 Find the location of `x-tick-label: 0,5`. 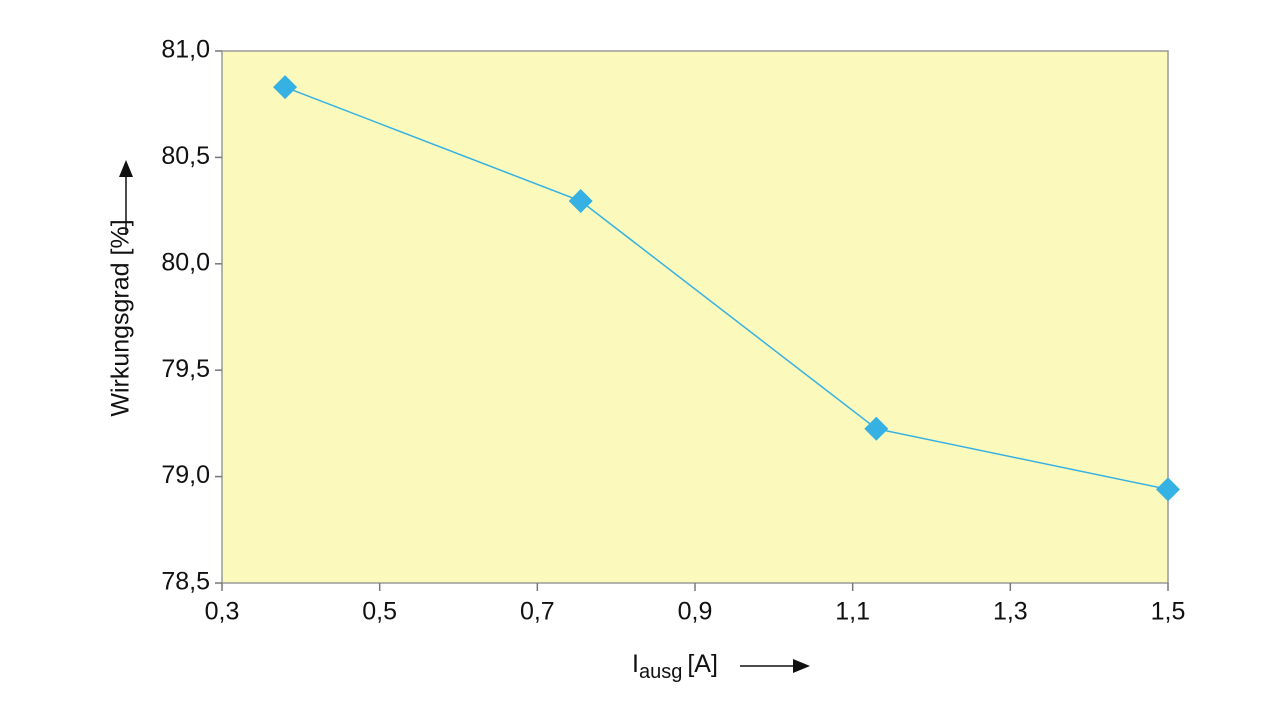

x-tick-label: 0,5 is located at coordinates (379, 612).